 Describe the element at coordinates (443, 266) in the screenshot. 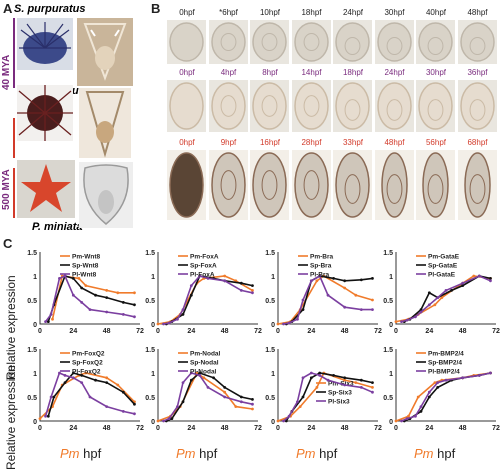

I see `legend-label: Sp-GataE` at that location.